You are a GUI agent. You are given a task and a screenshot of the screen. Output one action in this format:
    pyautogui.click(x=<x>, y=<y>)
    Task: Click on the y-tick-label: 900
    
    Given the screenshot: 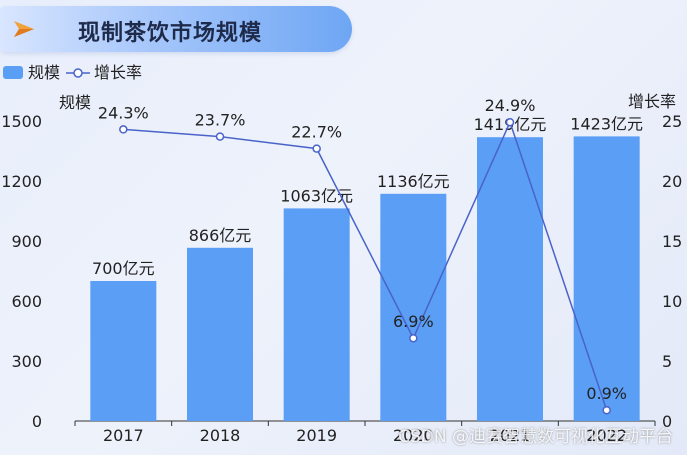 What is the action you would take?
    pyautogui.click(x=26, y=241)
    